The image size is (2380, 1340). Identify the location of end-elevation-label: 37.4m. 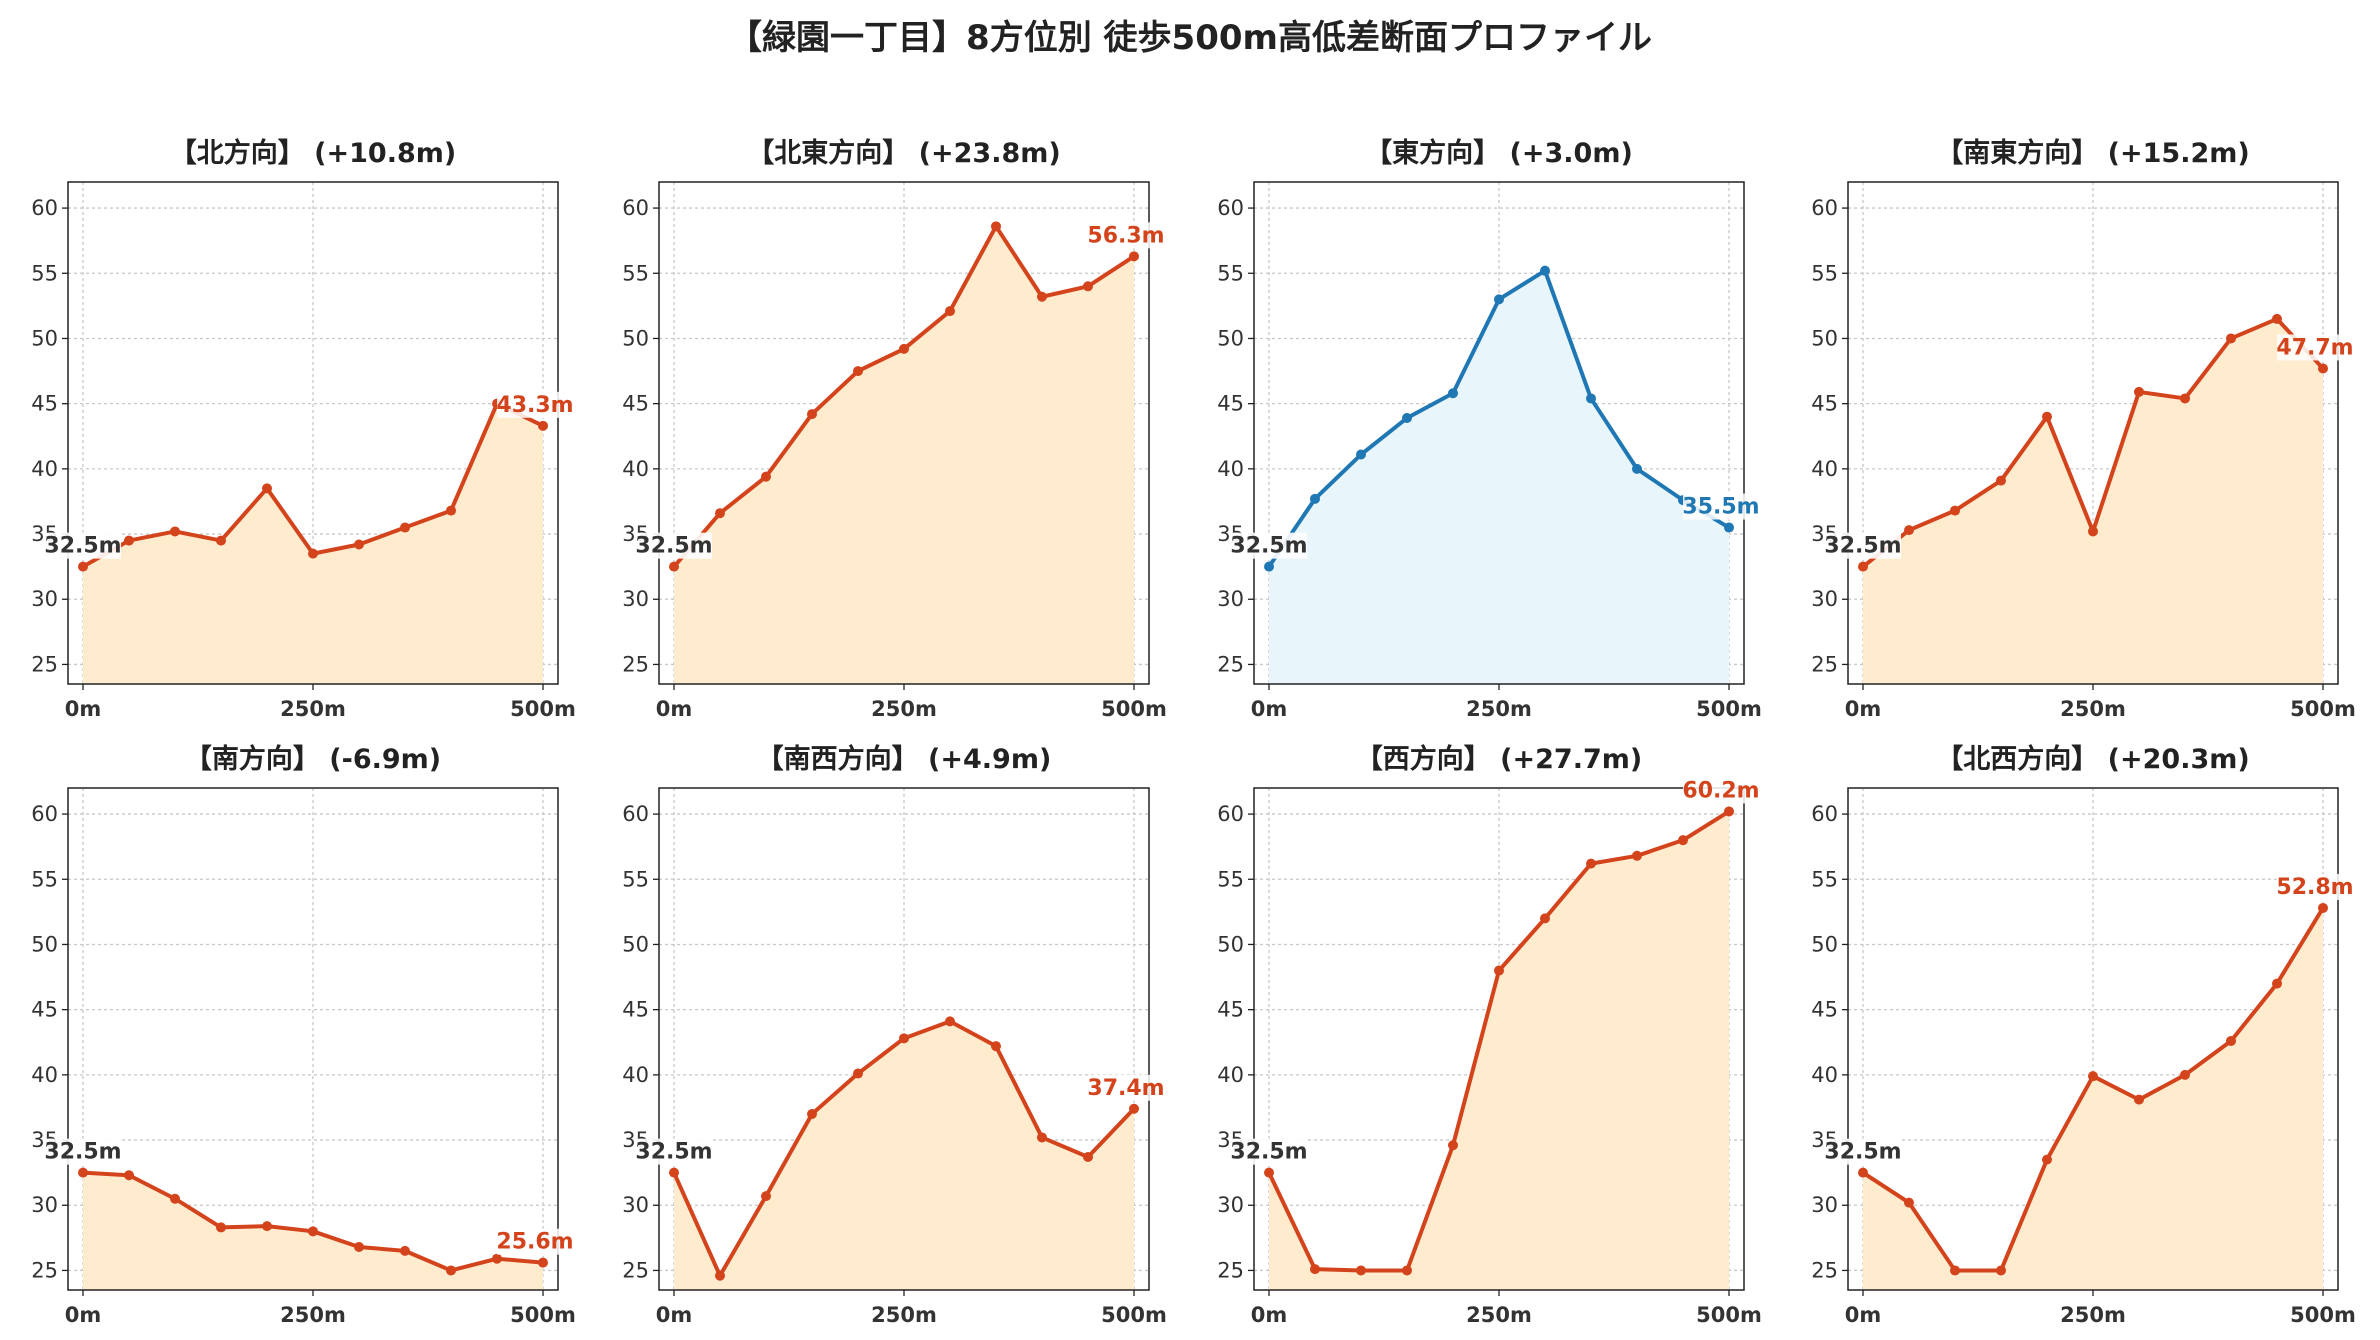
(1125, 1088).